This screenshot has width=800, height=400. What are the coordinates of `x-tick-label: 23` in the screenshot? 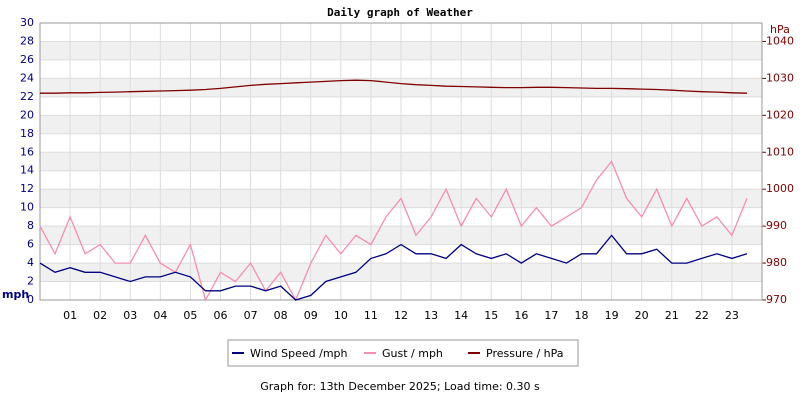 It's located at (732, 315).